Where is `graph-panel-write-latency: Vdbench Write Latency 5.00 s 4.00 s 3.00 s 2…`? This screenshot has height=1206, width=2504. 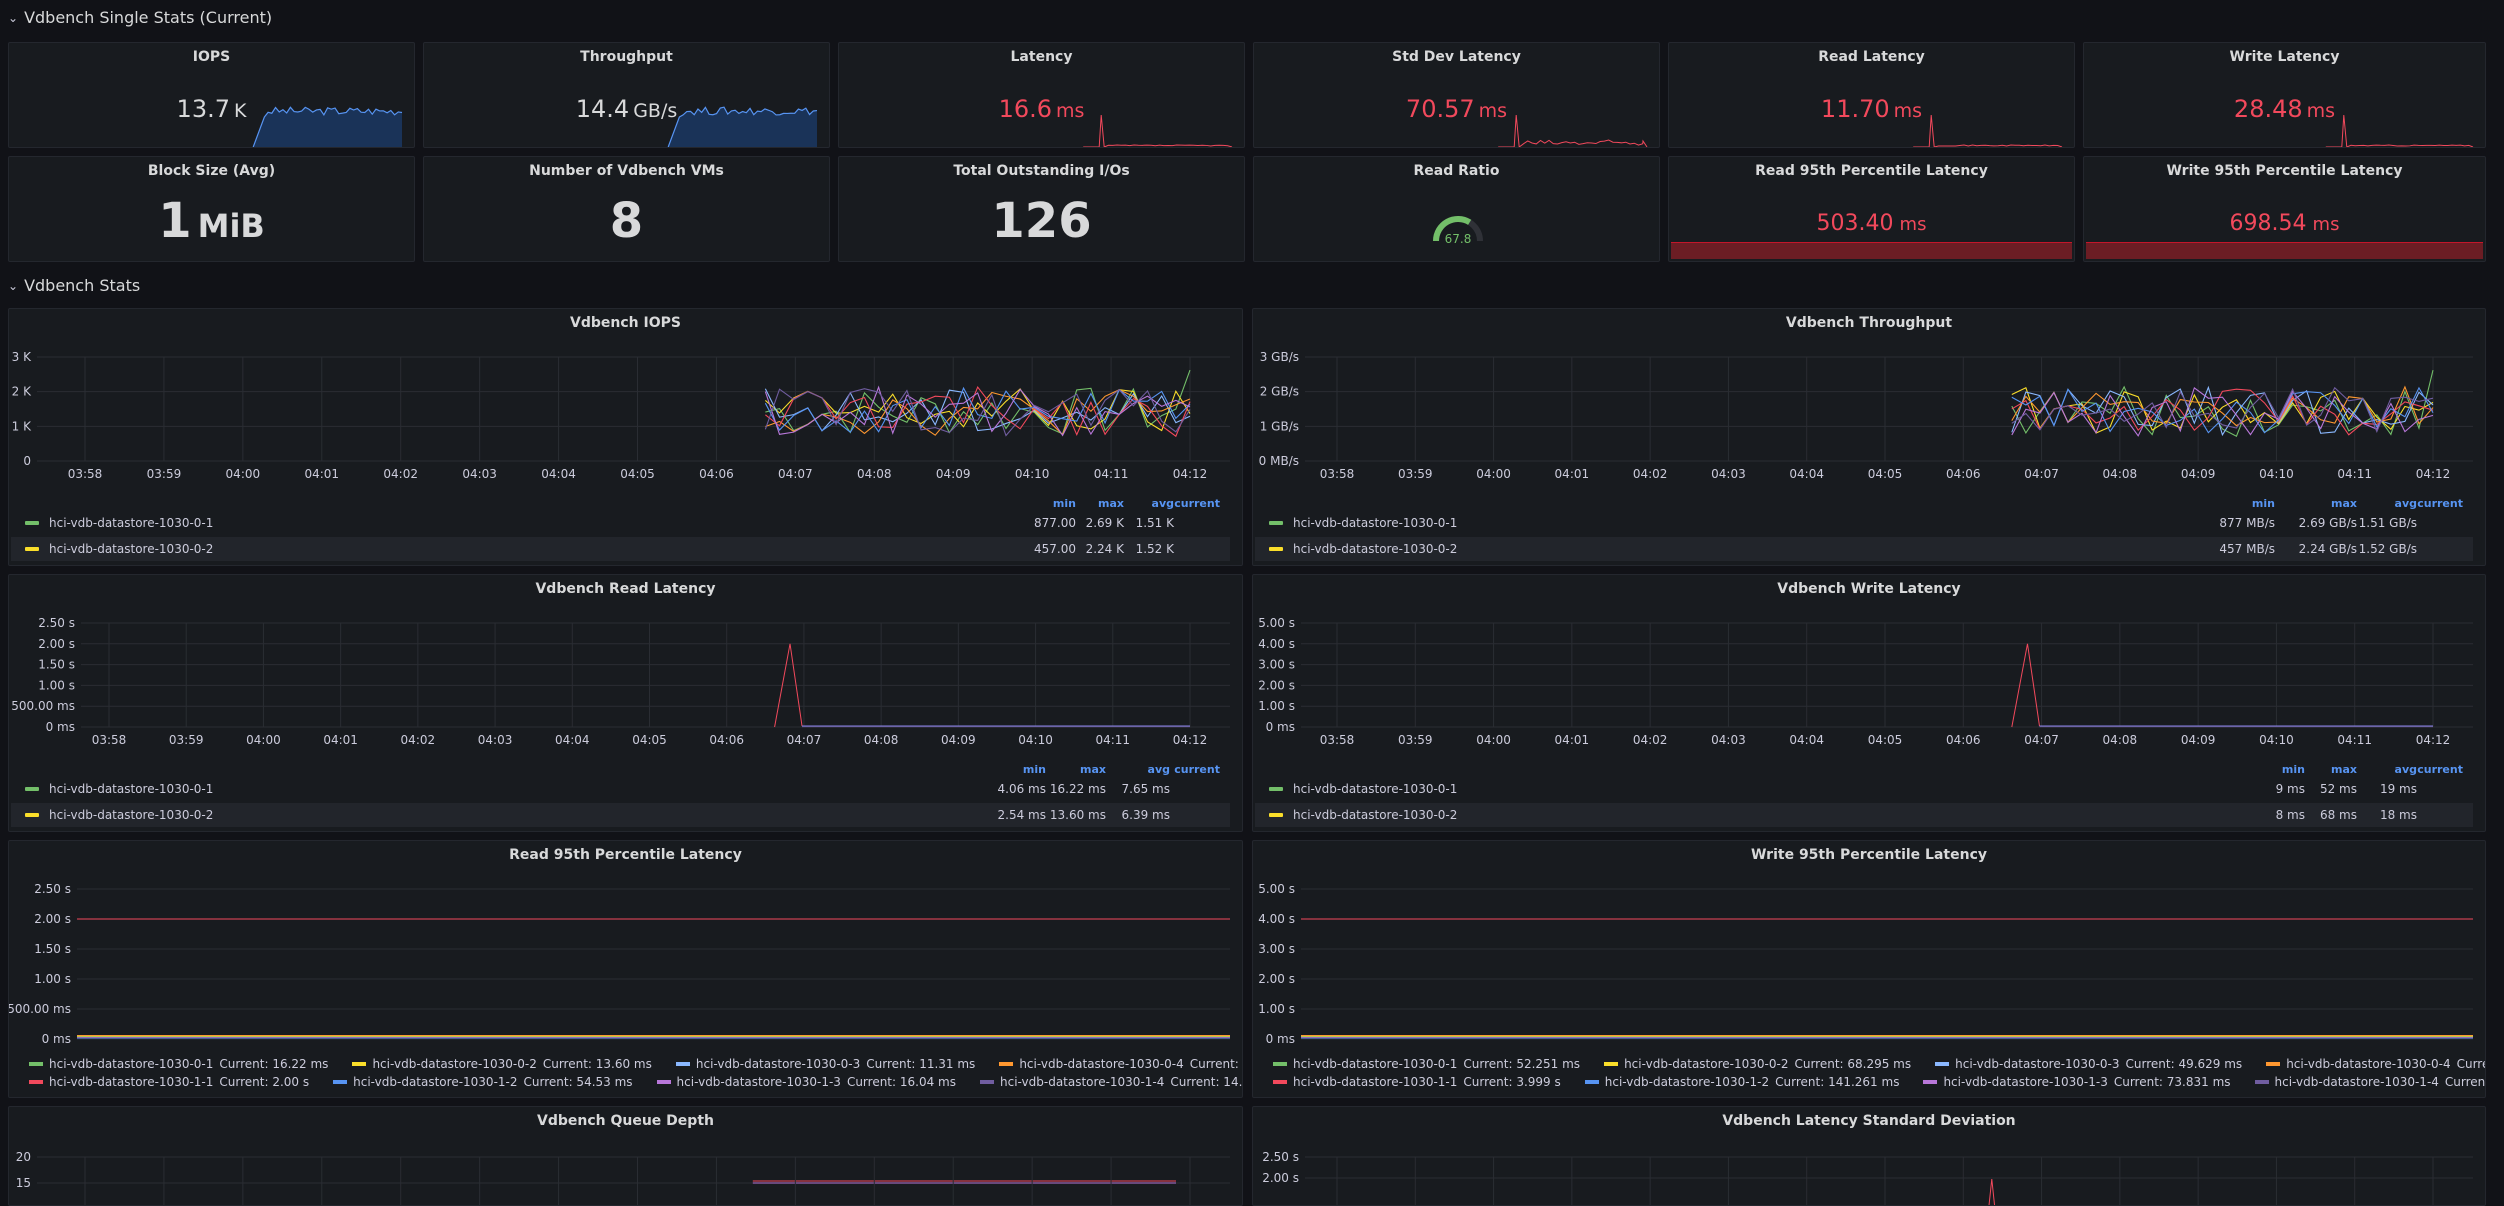
graph-panel-write-latency: Vdbench Write Latency 5.00 s 4.00 s 3.00 s 2… is located at coordinates (1869, 703).